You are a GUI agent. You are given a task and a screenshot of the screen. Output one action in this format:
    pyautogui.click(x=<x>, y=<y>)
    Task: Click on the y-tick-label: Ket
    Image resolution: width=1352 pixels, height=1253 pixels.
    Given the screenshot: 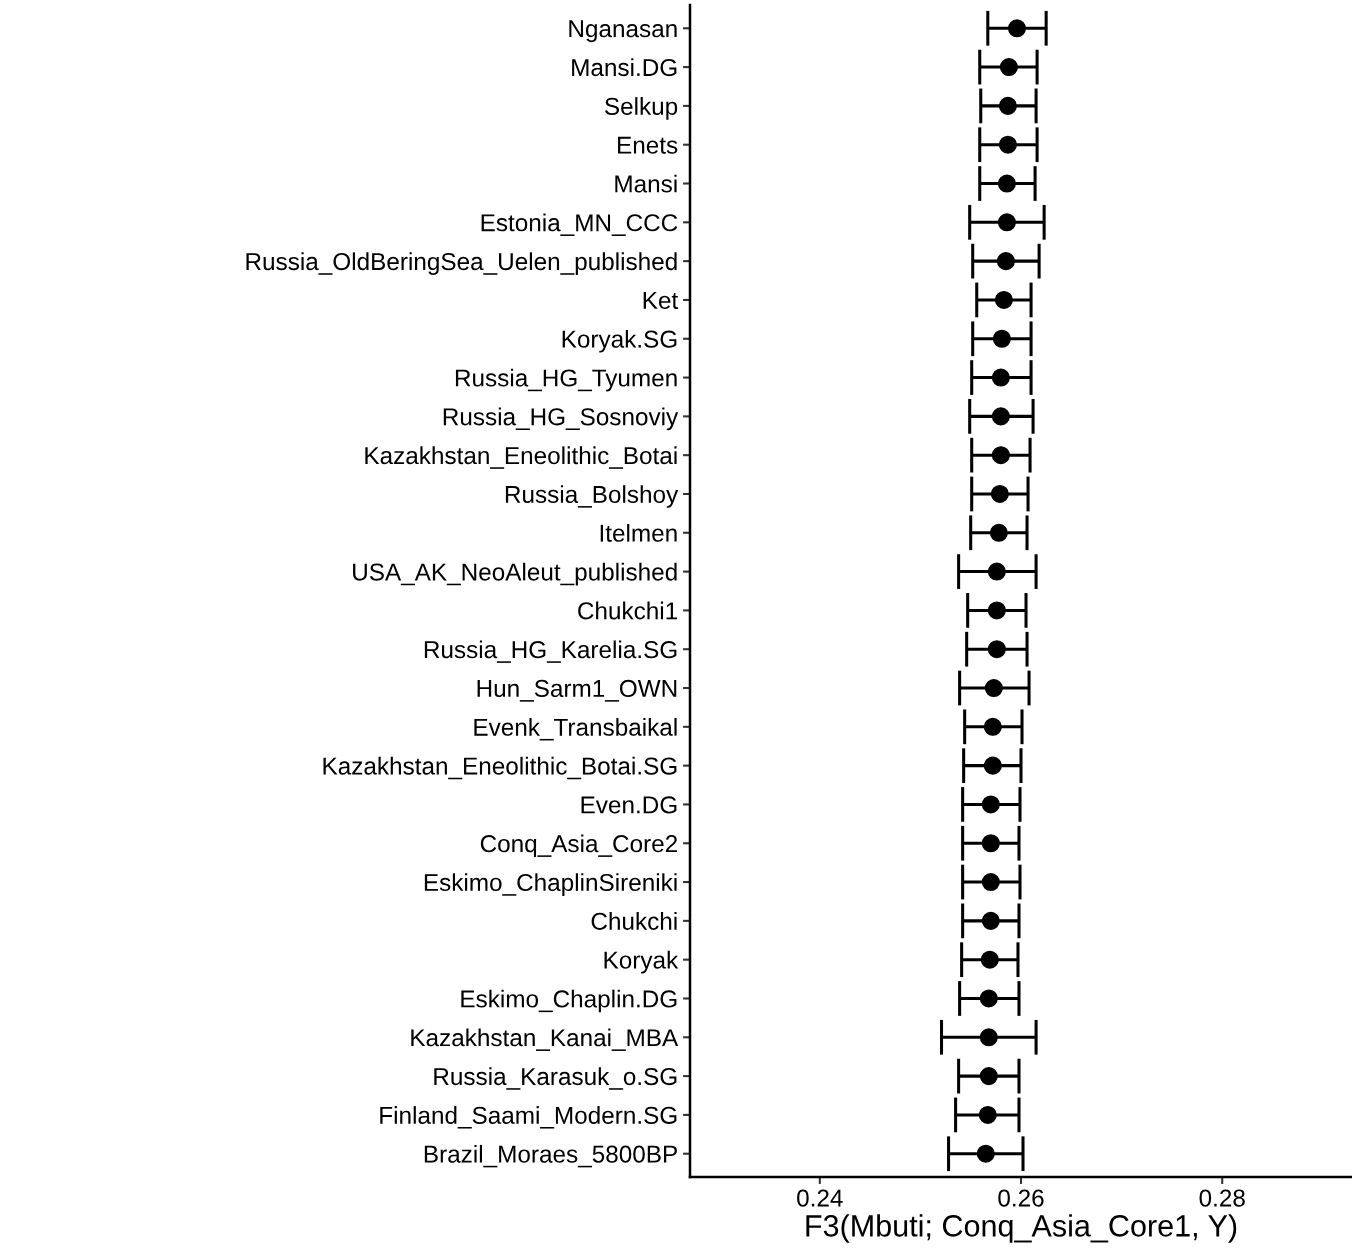 What is the action you would take?
    pyautogui.click(x=661, y=300)
    